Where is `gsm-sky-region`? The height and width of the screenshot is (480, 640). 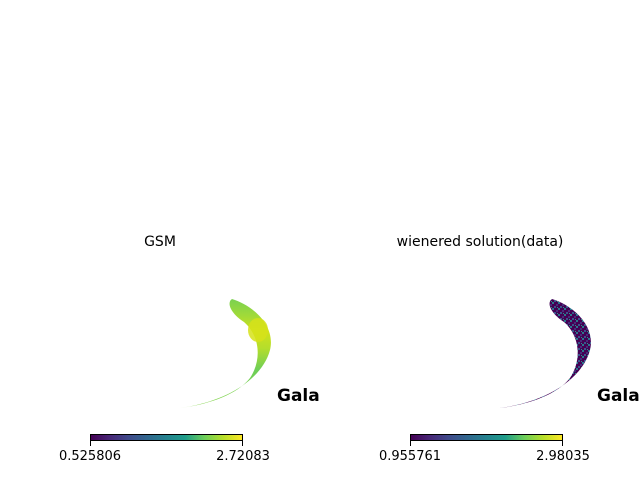 gsm-sky-region is located at coordinates (225, 353).